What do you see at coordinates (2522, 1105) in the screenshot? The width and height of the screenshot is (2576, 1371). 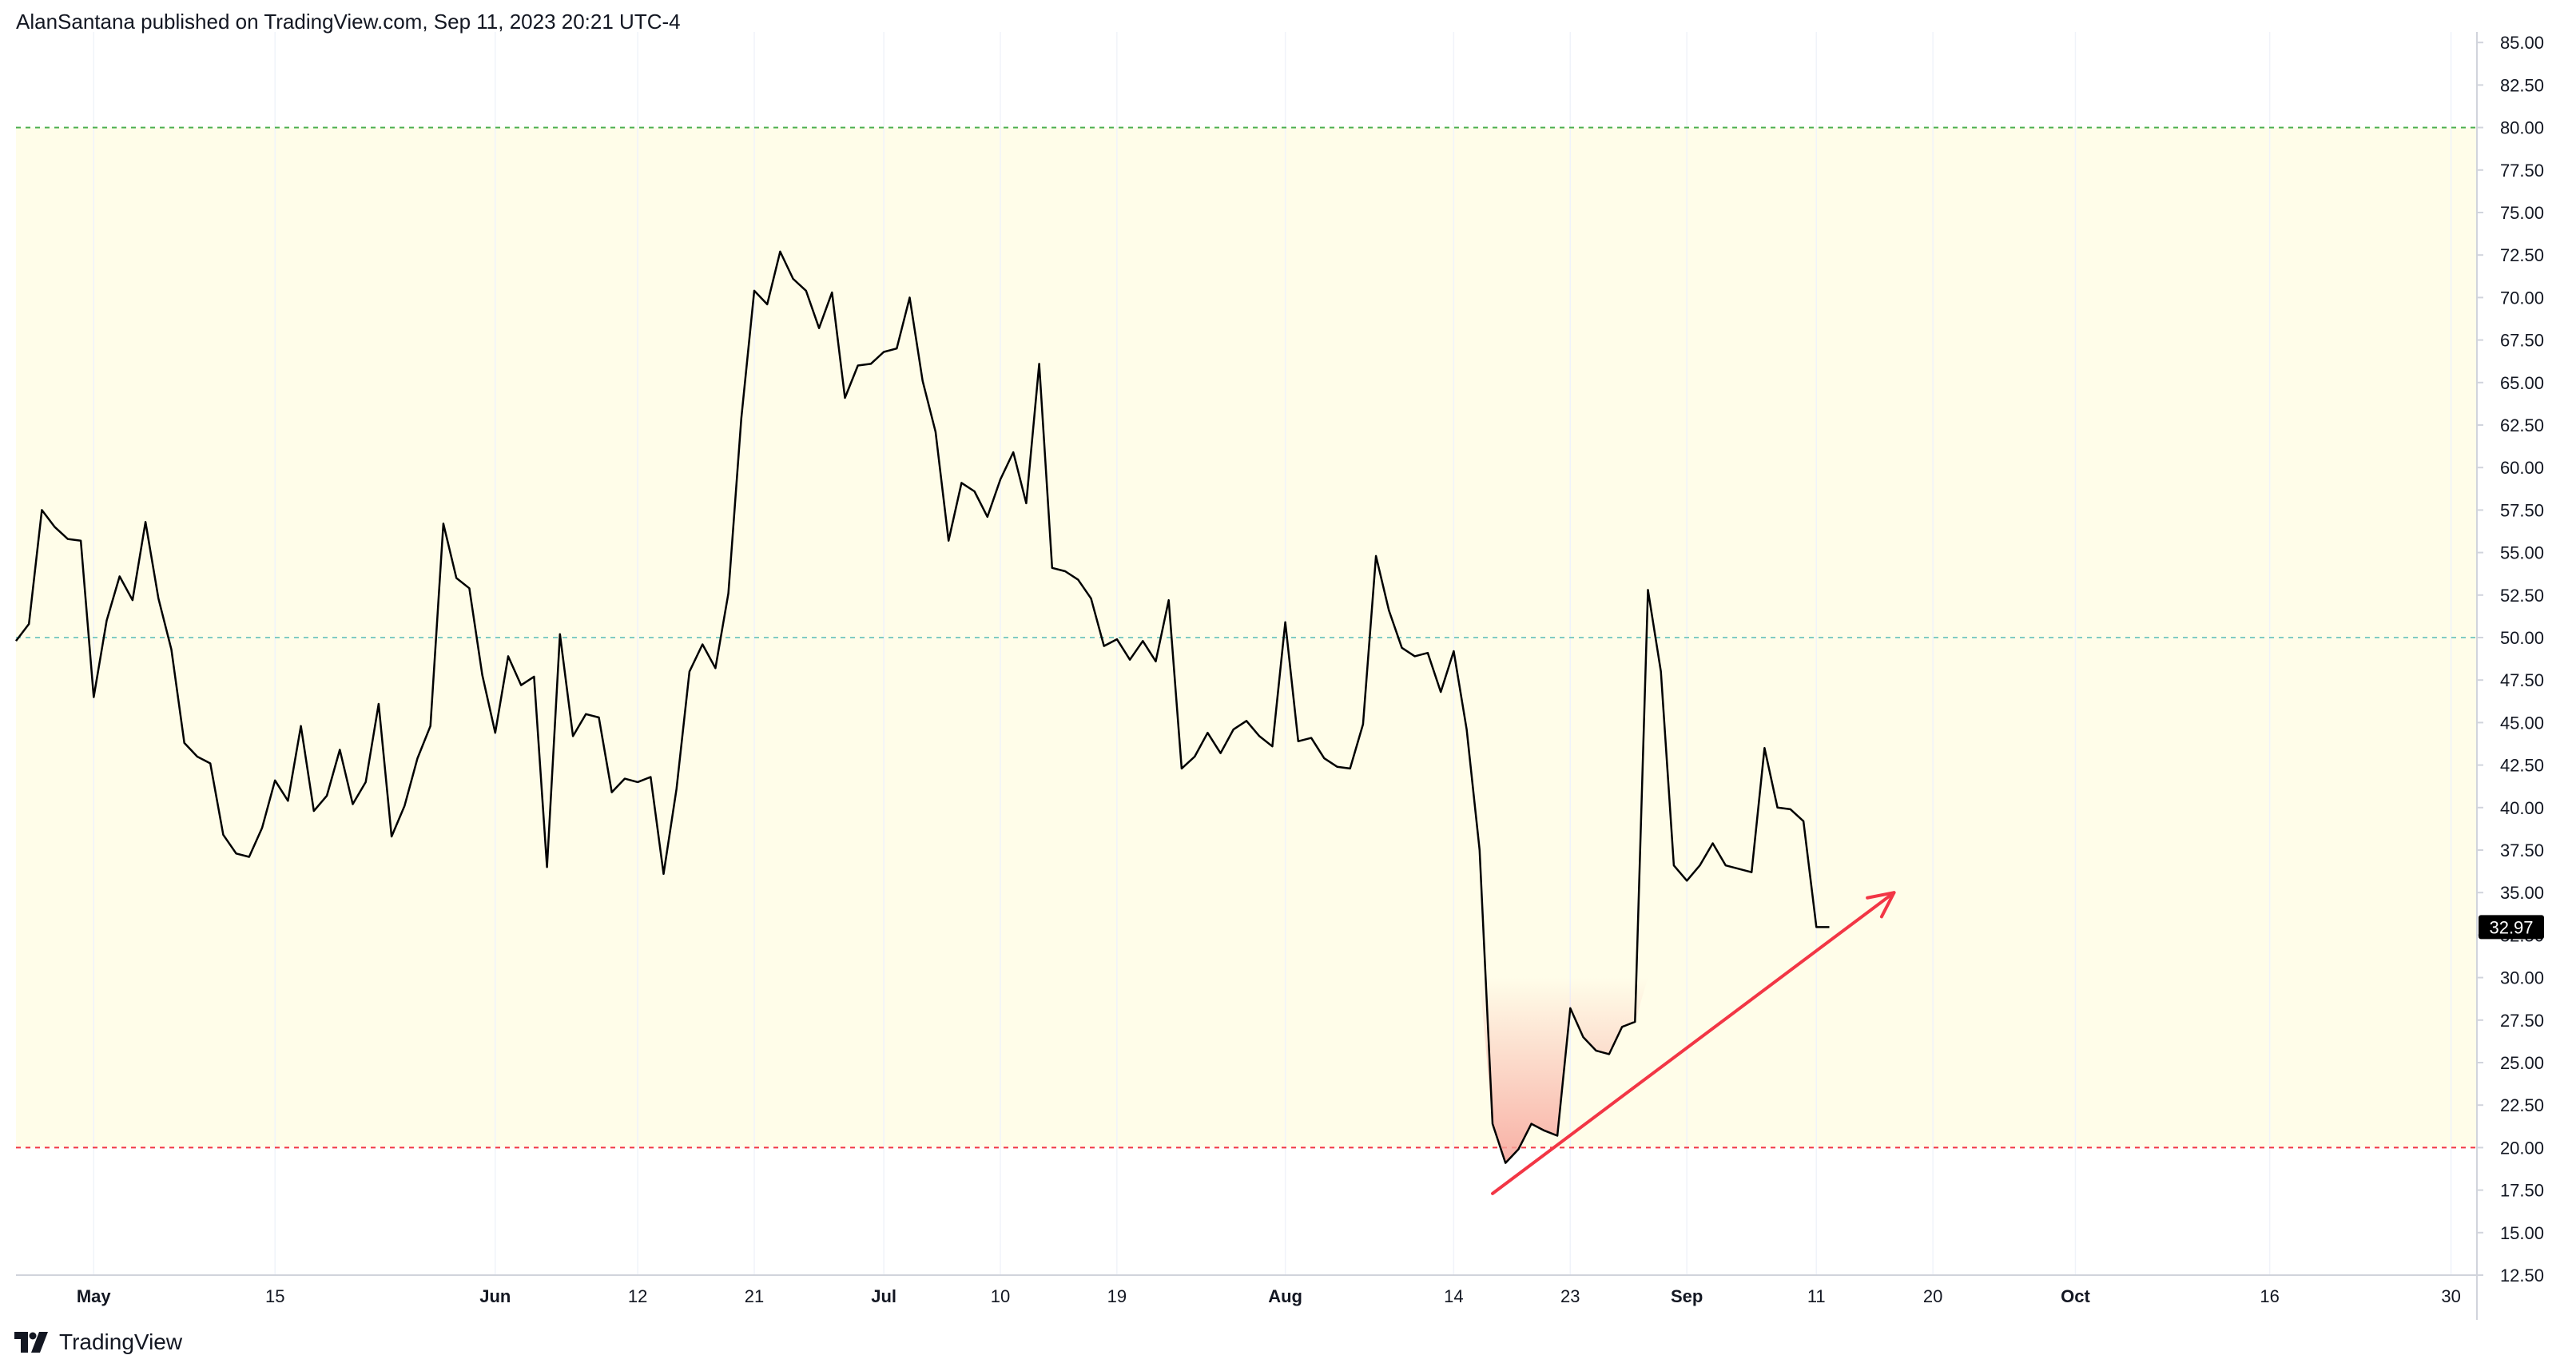 I see `y-tick-label: 22.50` at bounding box center [2522, 1105].